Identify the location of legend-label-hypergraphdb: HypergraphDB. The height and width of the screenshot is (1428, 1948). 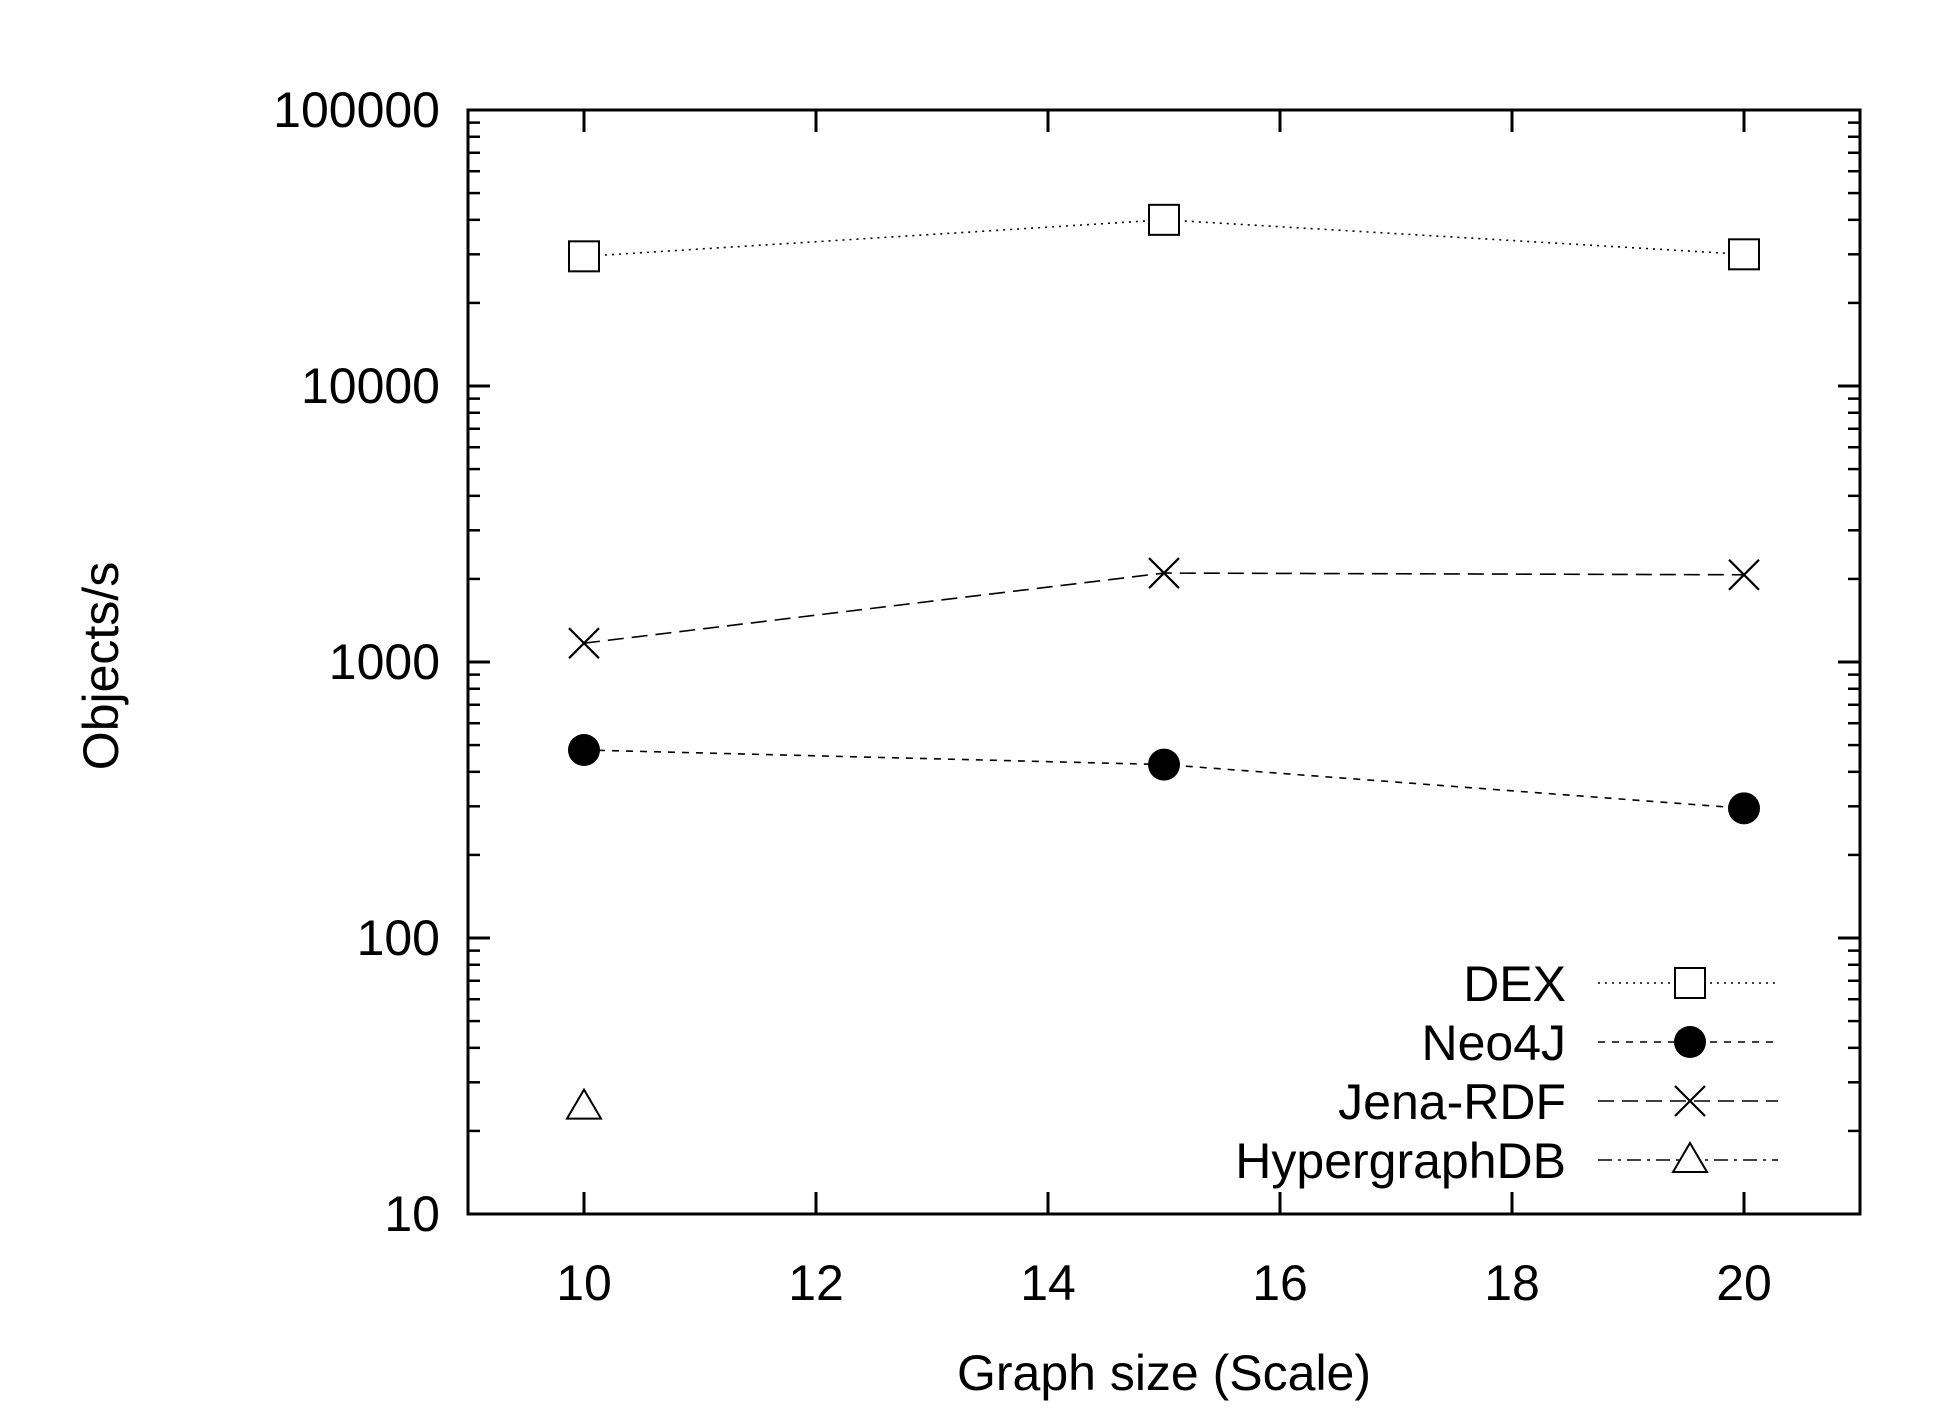
(1400, 1161).